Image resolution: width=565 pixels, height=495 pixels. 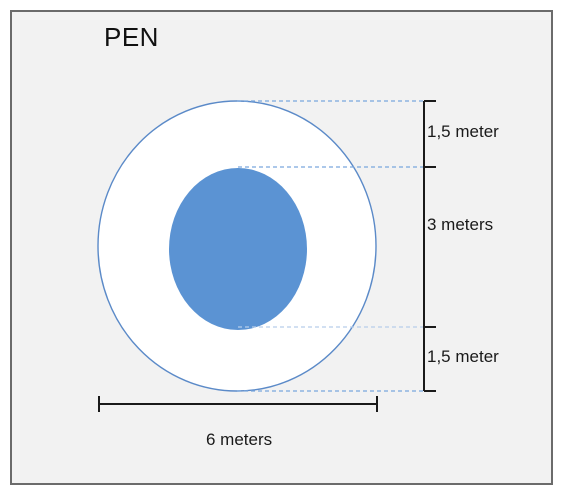 I want to click on inner-circle, so click(x=238, y=249).